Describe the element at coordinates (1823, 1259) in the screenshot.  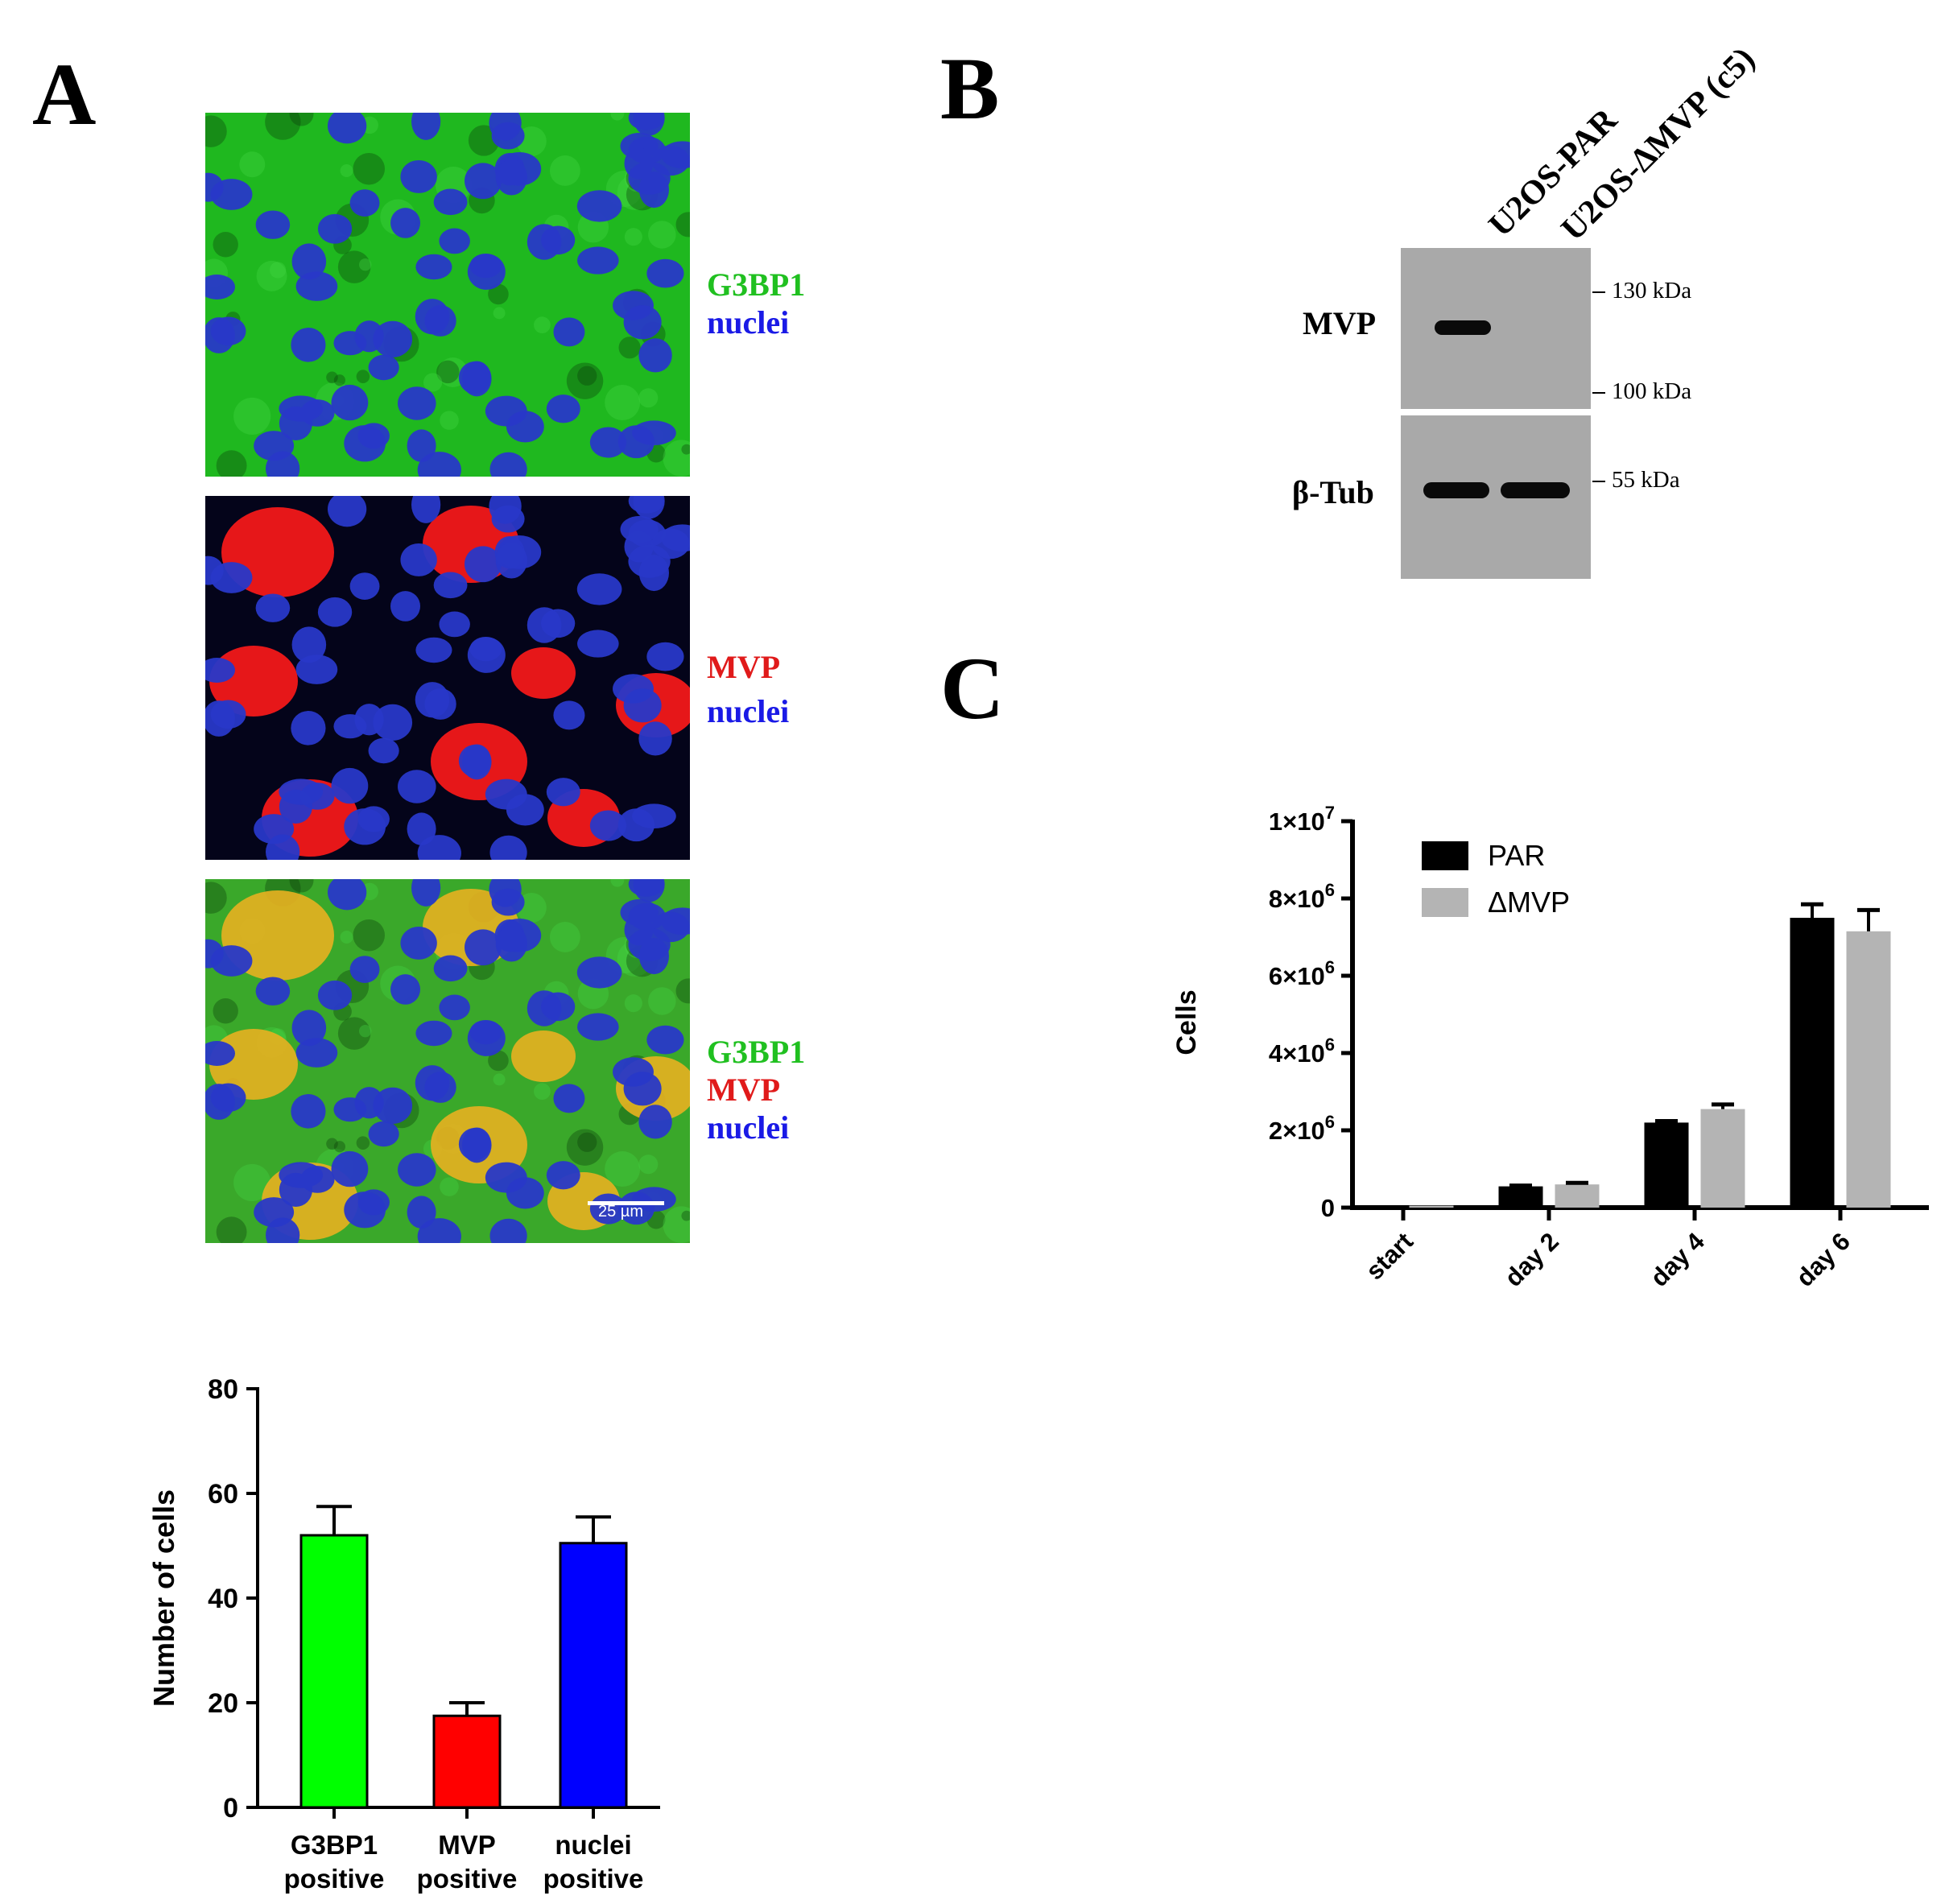
I see `x-tick-label: day 6` at that location.